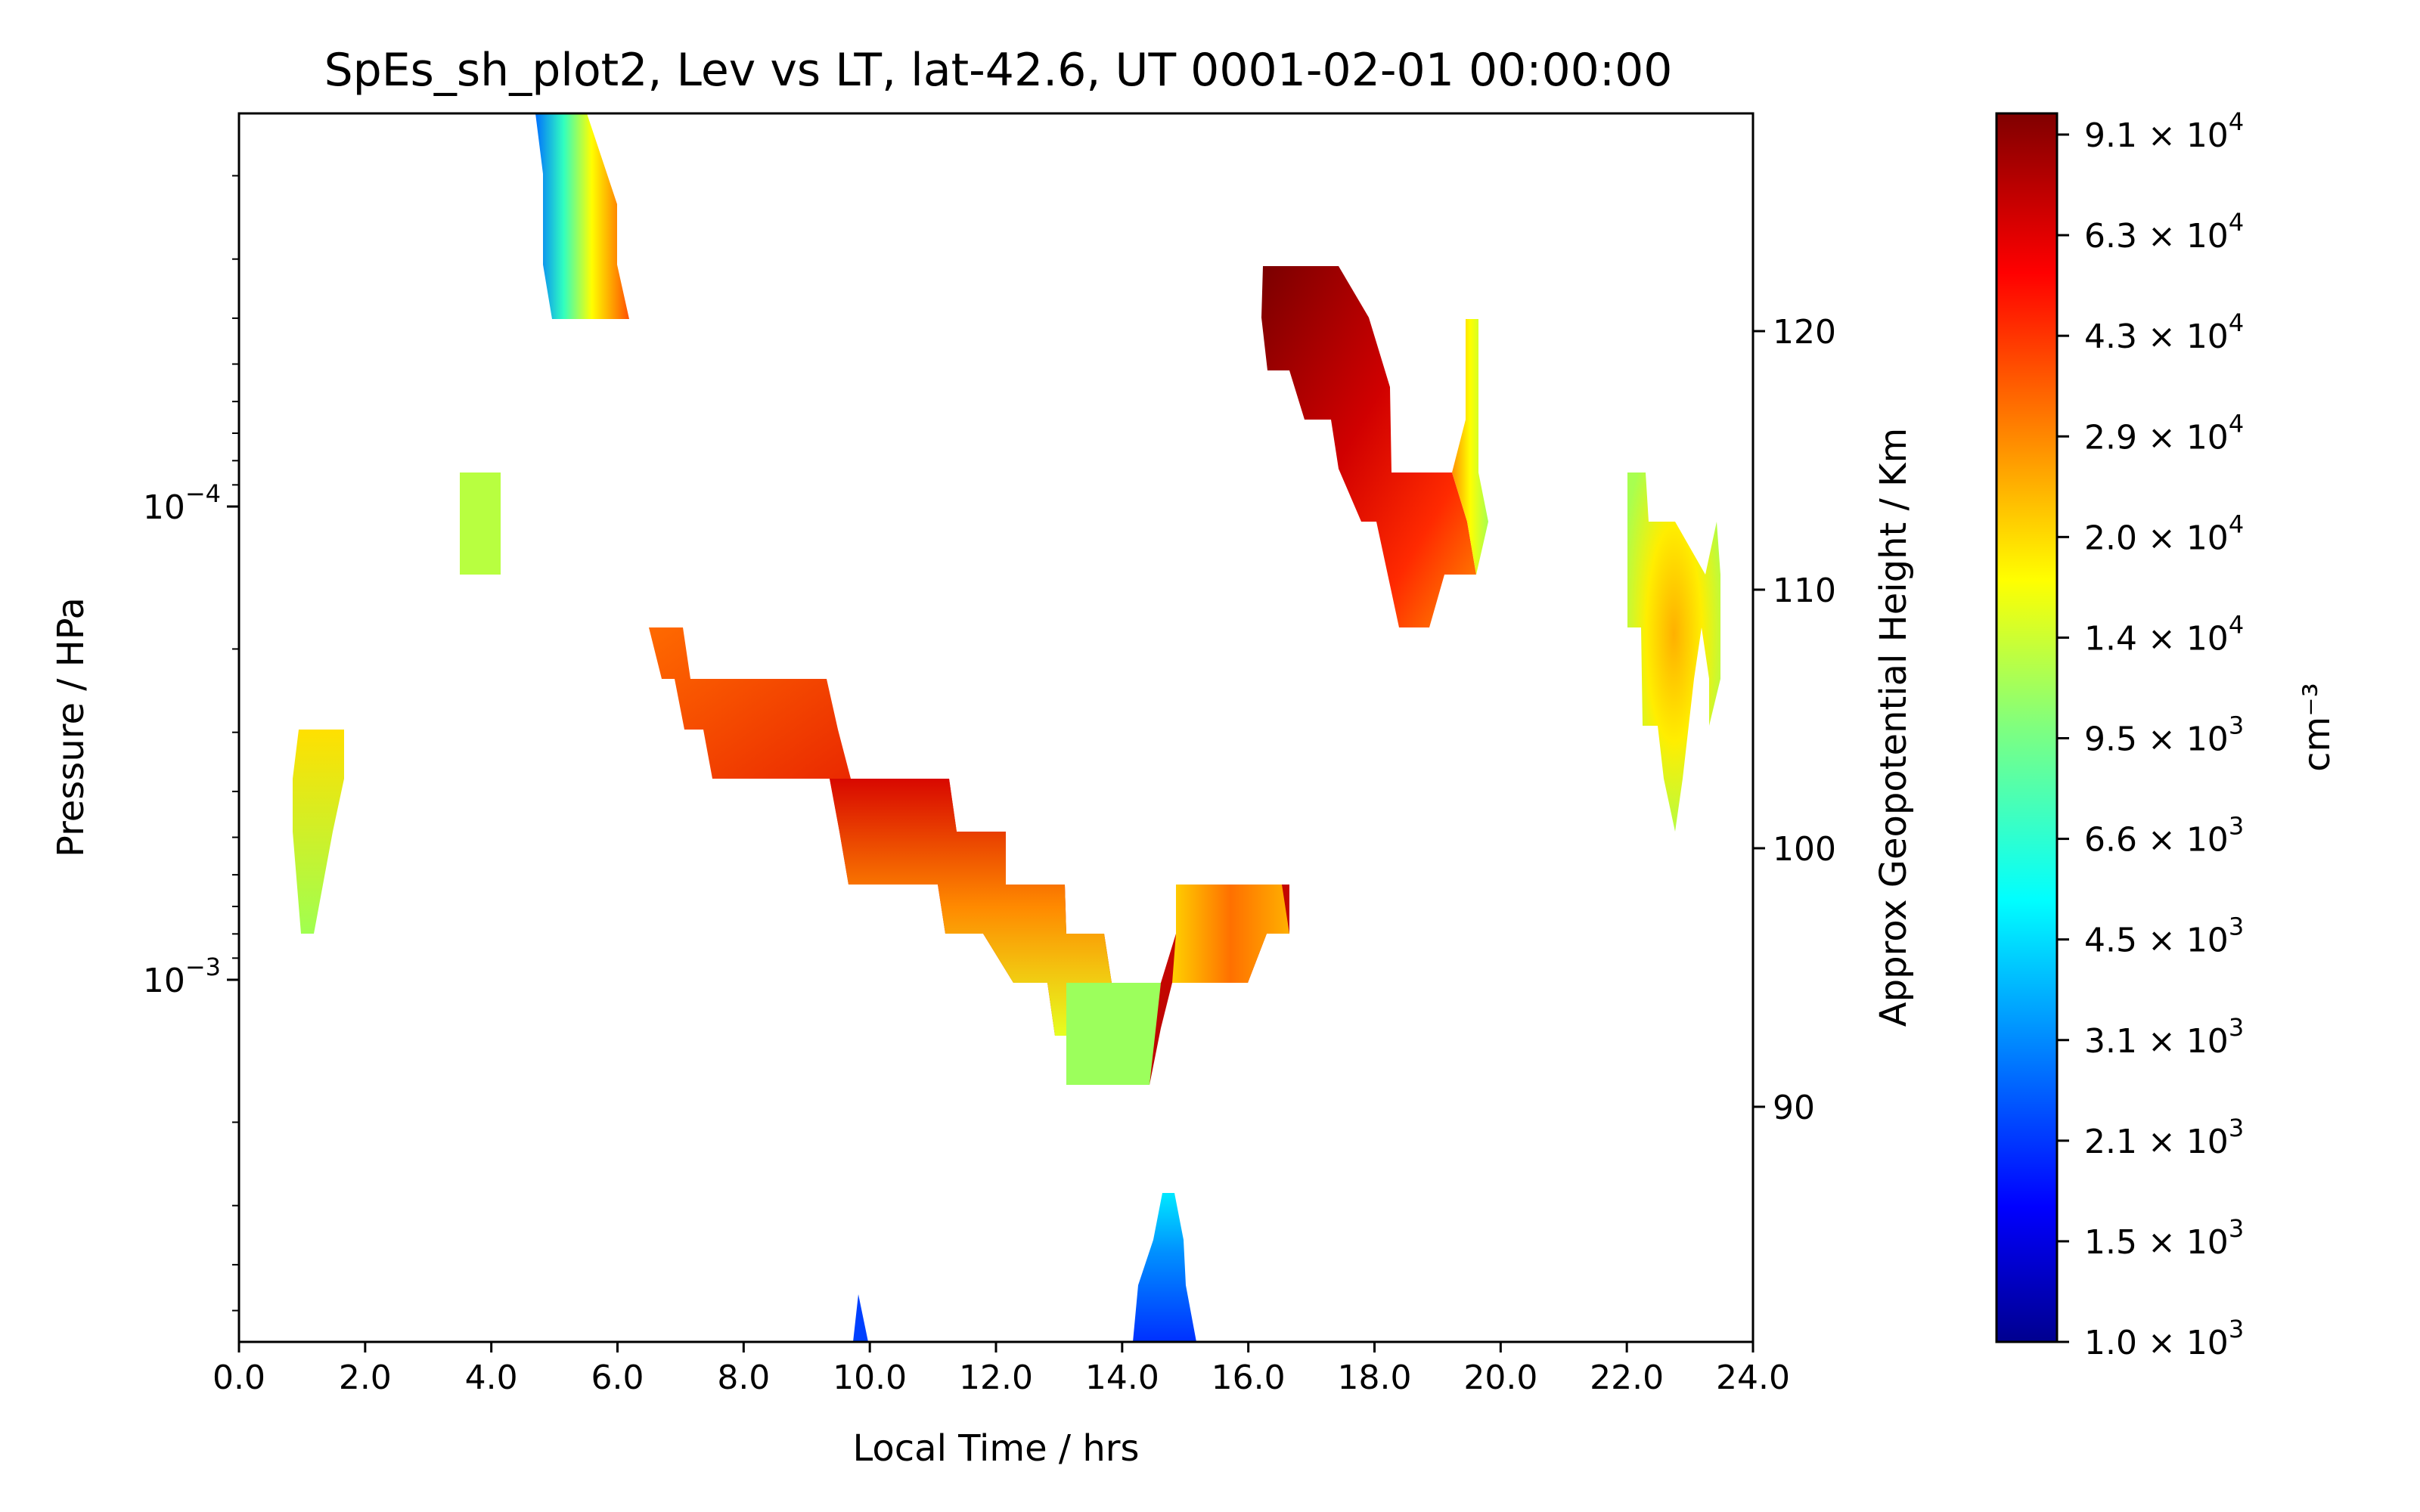 This screenshot has height=1512, width=2420. Describe the element at coordinates (2164, 433) in the screenshot. I see `colorbar-tick-label: 2.9 × 10⁴` at that location.